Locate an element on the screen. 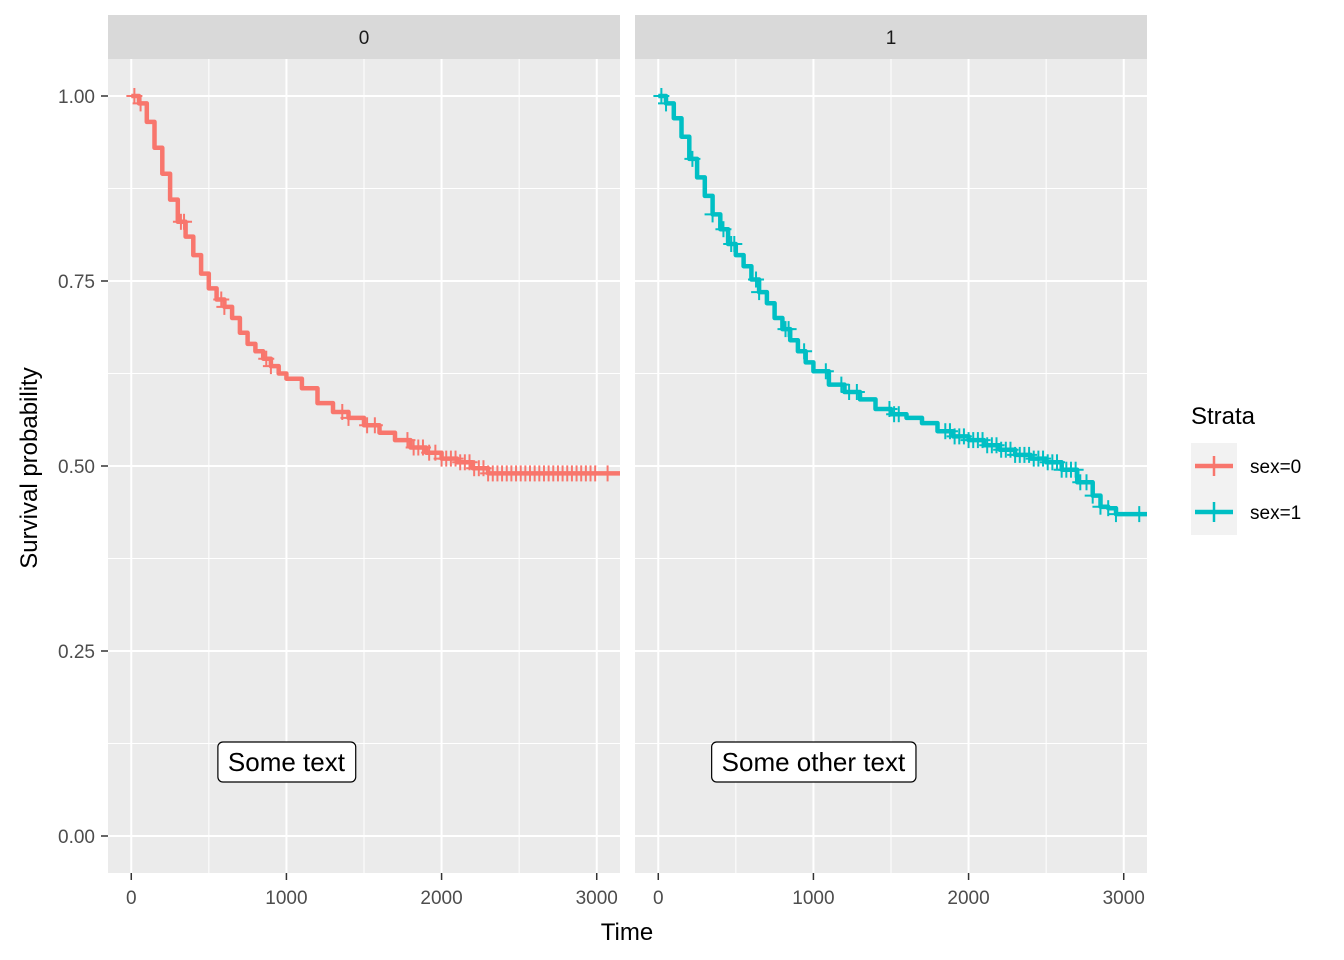  facet-strip-label: 0 is located at coordinates (364, 38).